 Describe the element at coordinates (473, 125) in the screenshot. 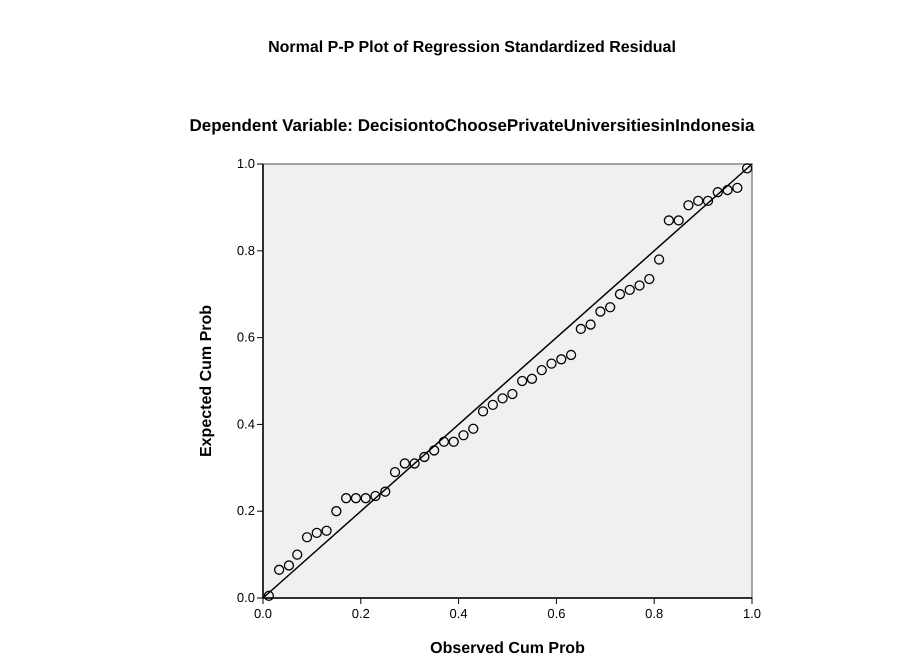

I see `chart-subtitle: Dependent Variable: DecisiontoChoosePrivateUniversitiesinIndonesia` at that location.